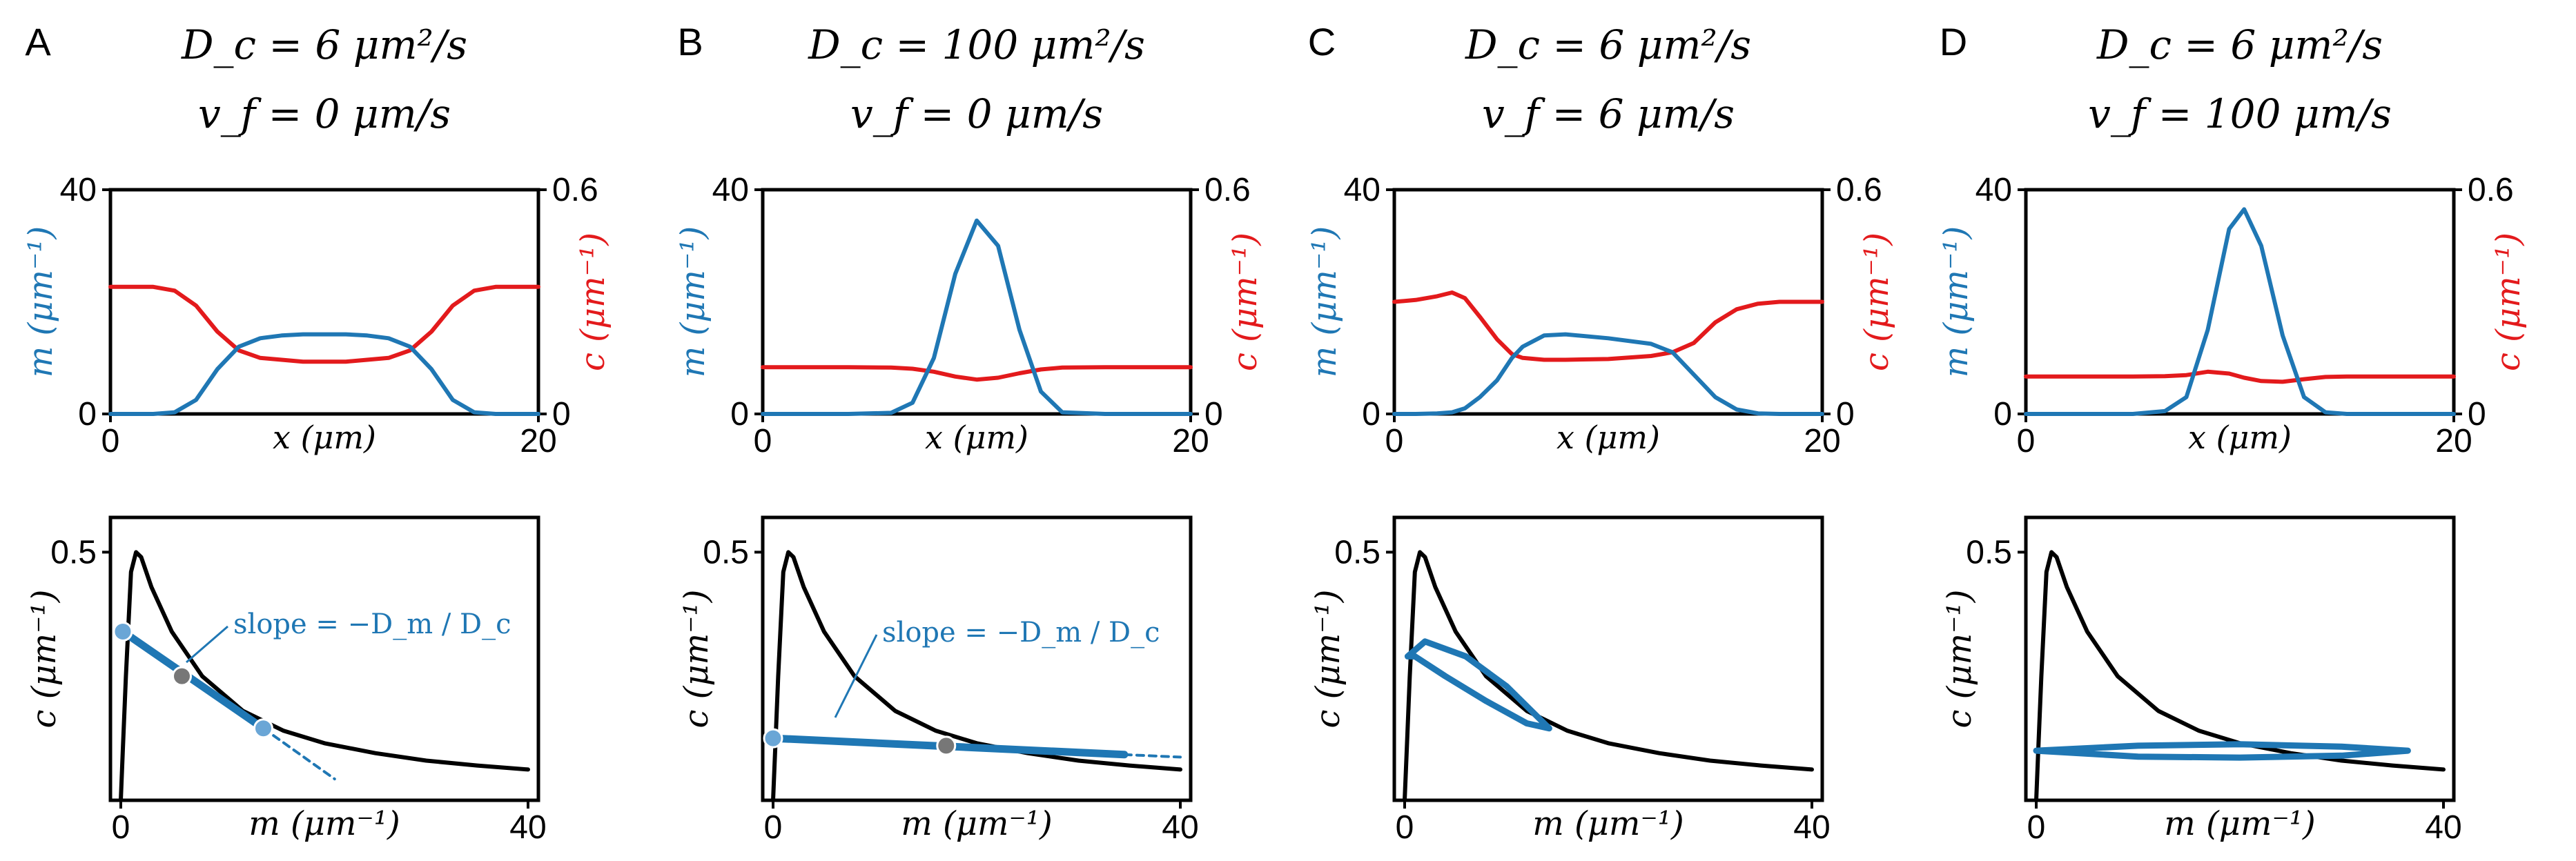 The width and height of the screenshot is (2576, 861). What do you see at coordinates (690, 42) in the screenshot?
I see `panel-letter: B` at bounding box center [690, 42].